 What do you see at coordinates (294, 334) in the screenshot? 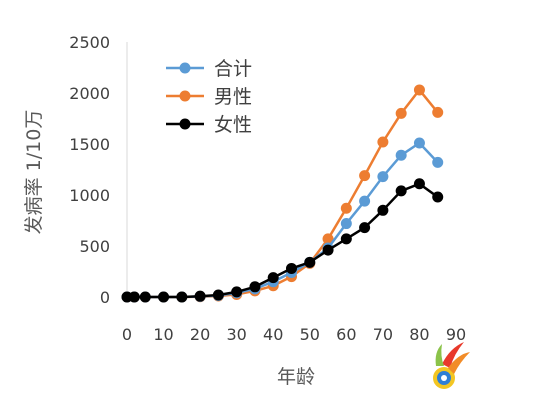
I see `x-tick-labels: 0 10 20 30 40 50 60 70 80 90` at bounding box center [294, 334].